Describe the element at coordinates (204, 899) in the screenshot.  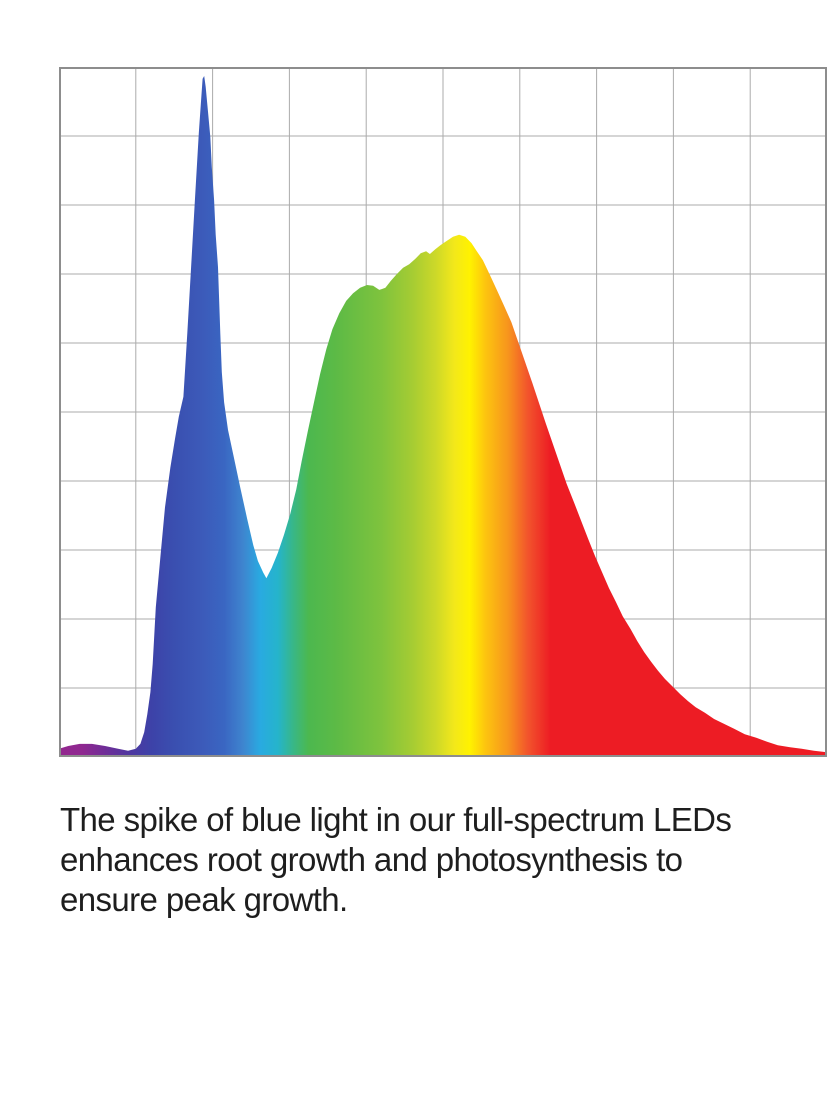
I see `caption-line-3: ensure peak growth.` at that location.